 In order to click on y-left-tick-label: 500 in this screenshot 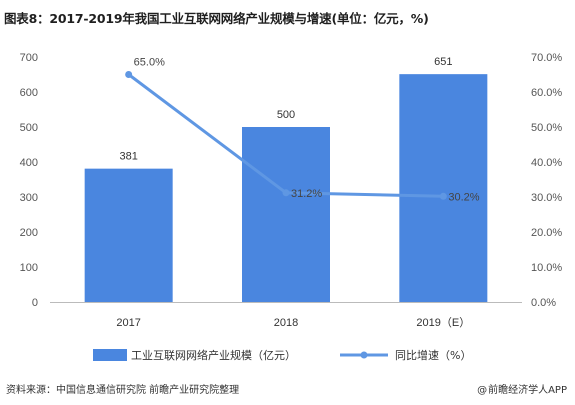, I will do `click(29, 128)`.